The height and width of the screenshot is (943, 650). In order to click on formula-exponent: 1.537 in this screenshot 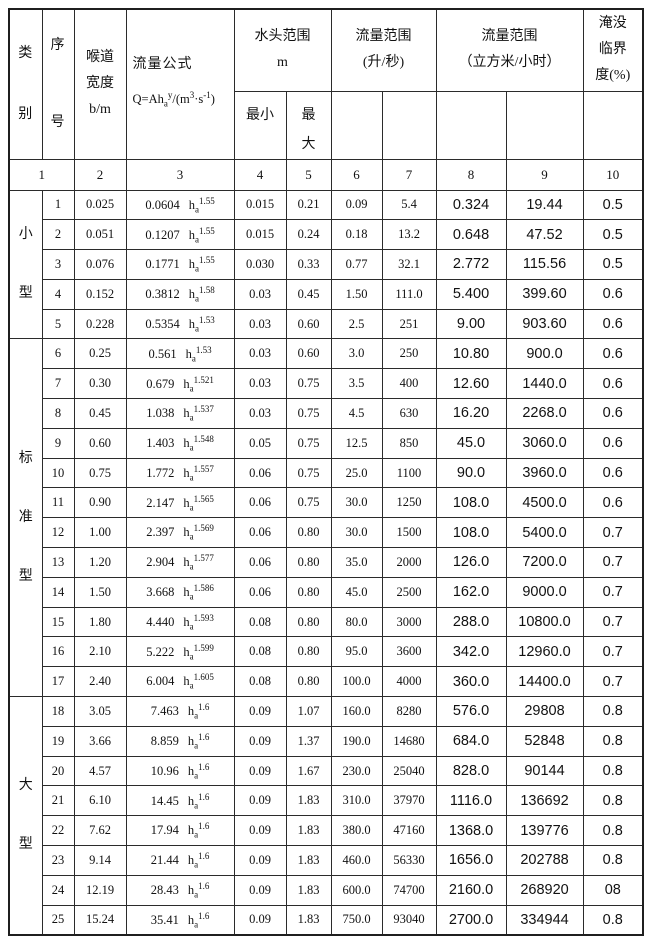, I will do `click(203, 409)`.